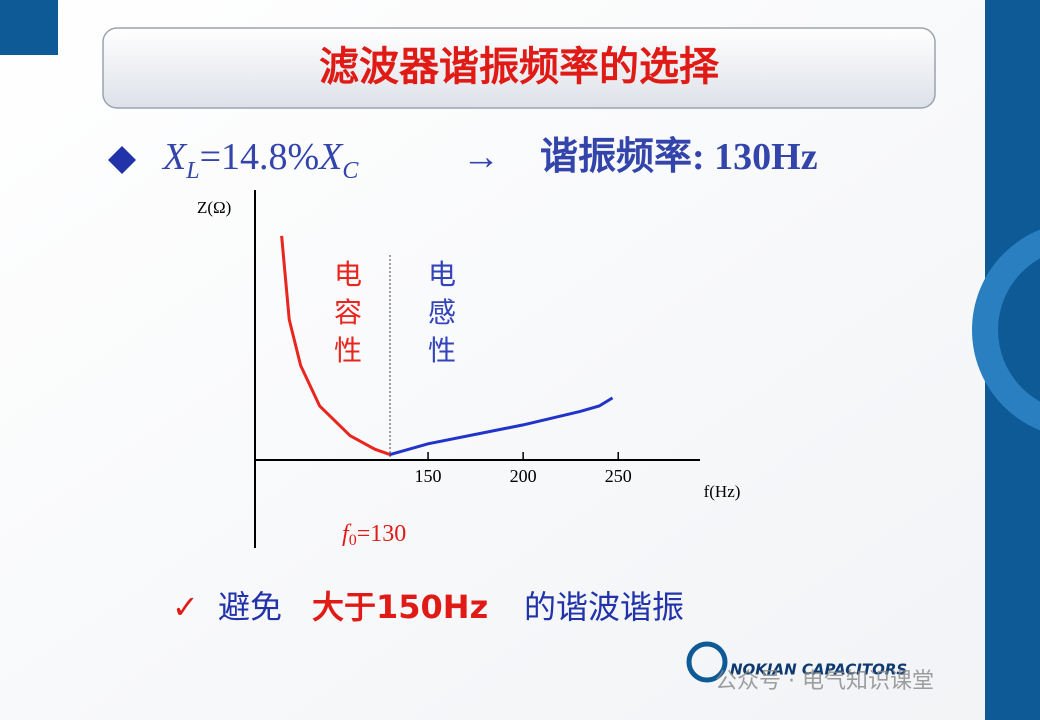 This screenshot has height=720, width=1040. Describe the element at coordinates (604, 607) in the screenshot. I see `text: 的谐波谐振` at that location.